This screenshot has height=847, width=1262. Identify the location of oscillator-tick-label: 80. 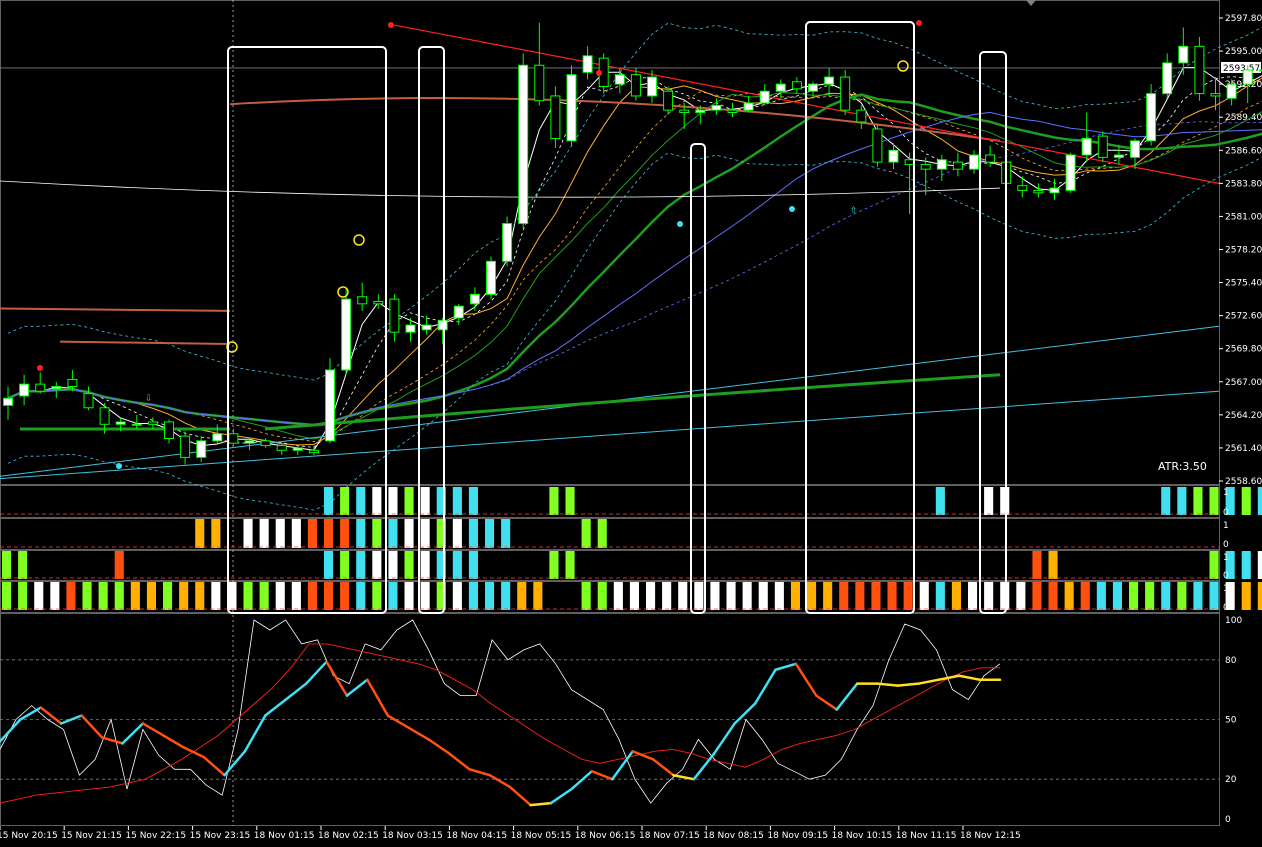
(1231, 661).